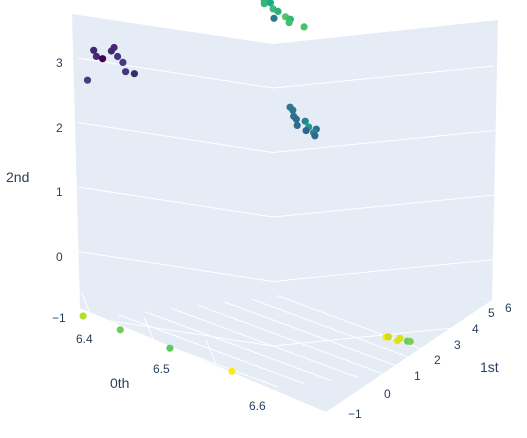  What do you see at coordinates (457, 345) in the screenshot?
I see `y-tick-label: 3` at bounding box center [457, 345].